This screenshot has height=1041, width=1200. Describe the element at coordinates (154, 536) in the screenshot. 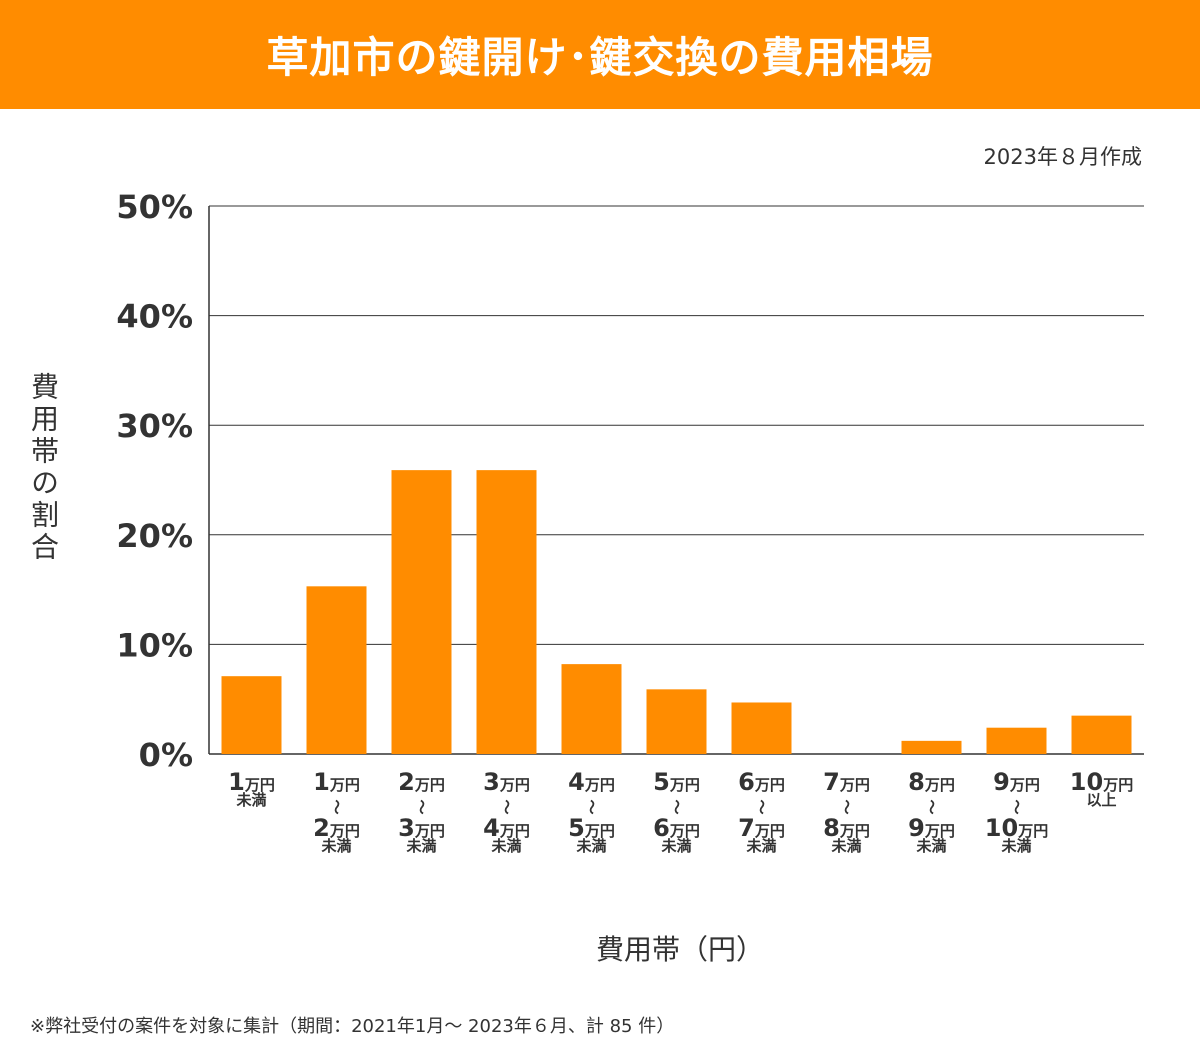

I see `y-tick-label: 20%` at that location.